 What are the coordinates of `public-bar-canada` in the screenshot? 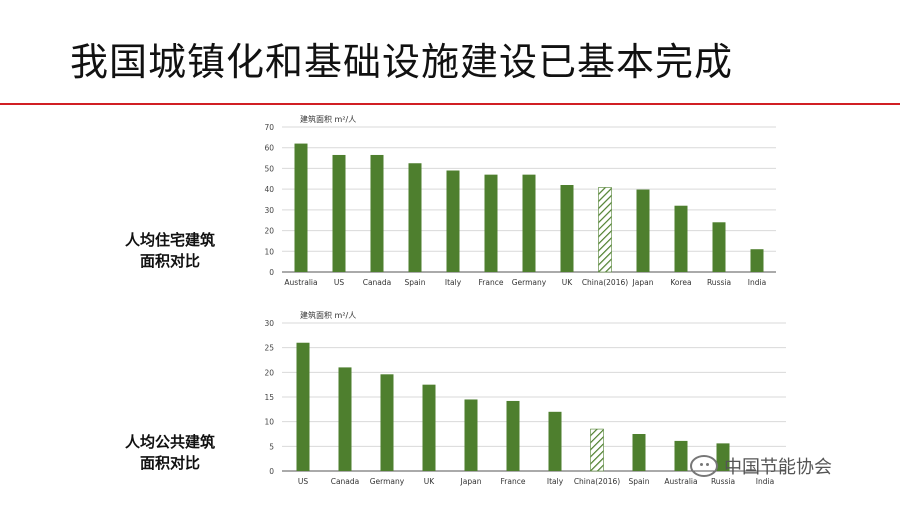 It's located at (345, 419).